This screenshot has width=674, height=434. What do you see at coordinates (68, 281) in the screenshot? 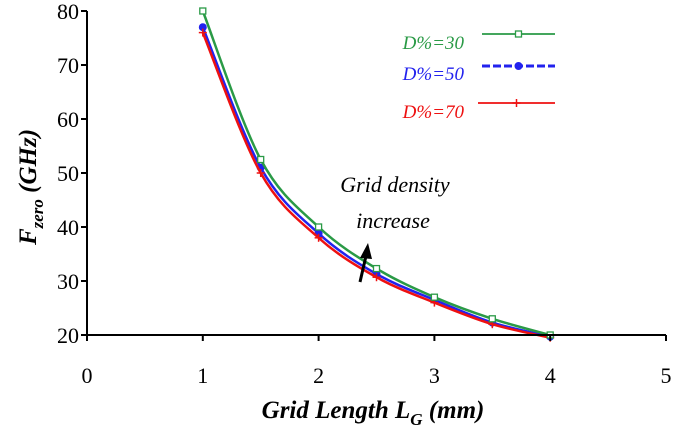
I see `y-tick-label: 30` at bounding box center [68, 281].